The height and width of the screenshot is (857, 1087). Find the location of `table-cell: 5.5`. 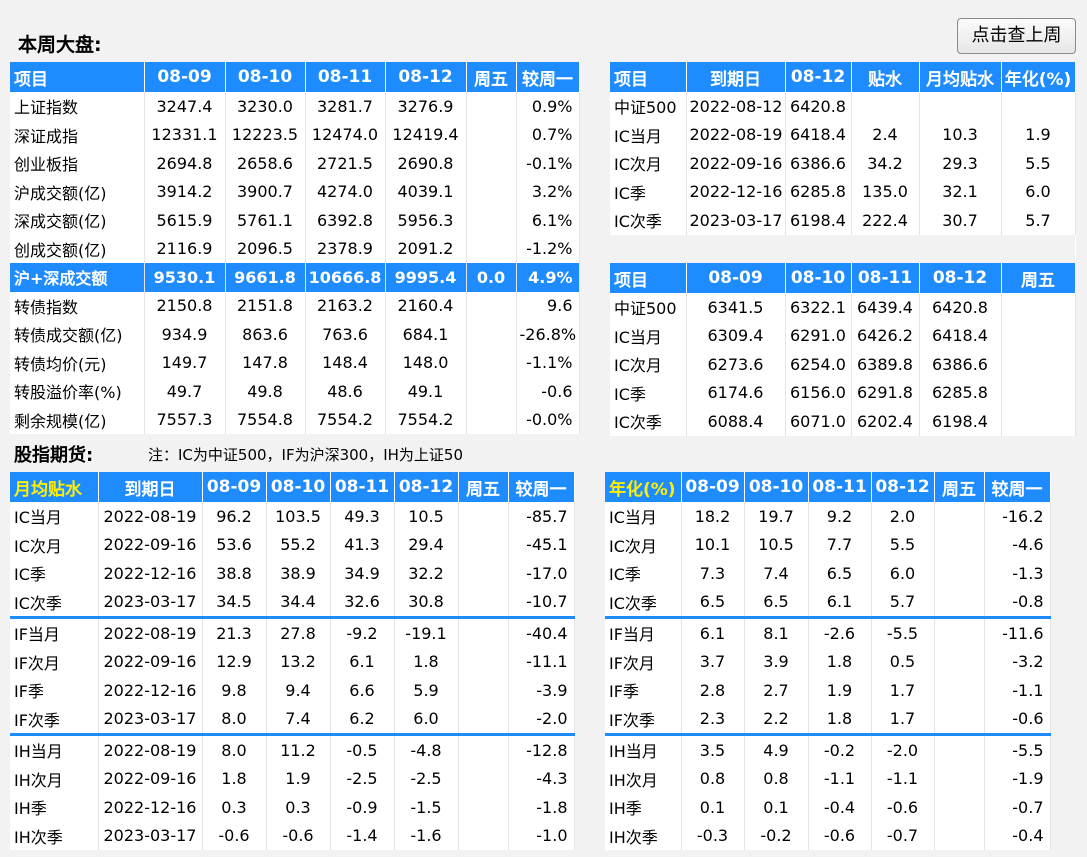

table-cell: 5.5 is located at coordinates (903, 544).